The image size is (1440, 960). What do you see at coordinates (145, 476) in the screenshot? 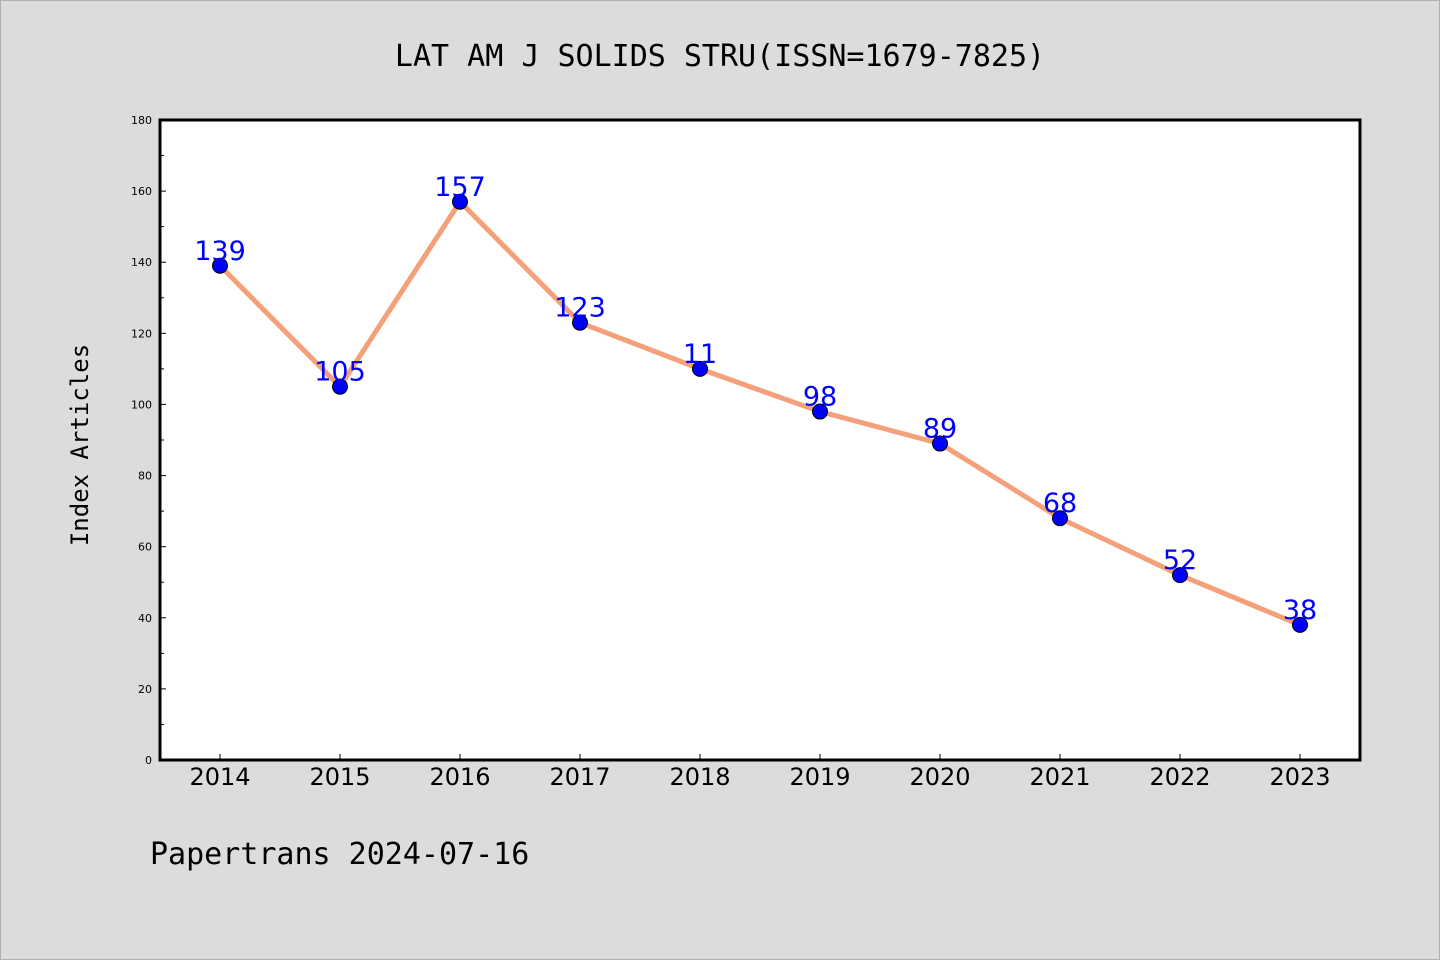
I see `y-tick-label: 80` at bounding box center [145, 476].